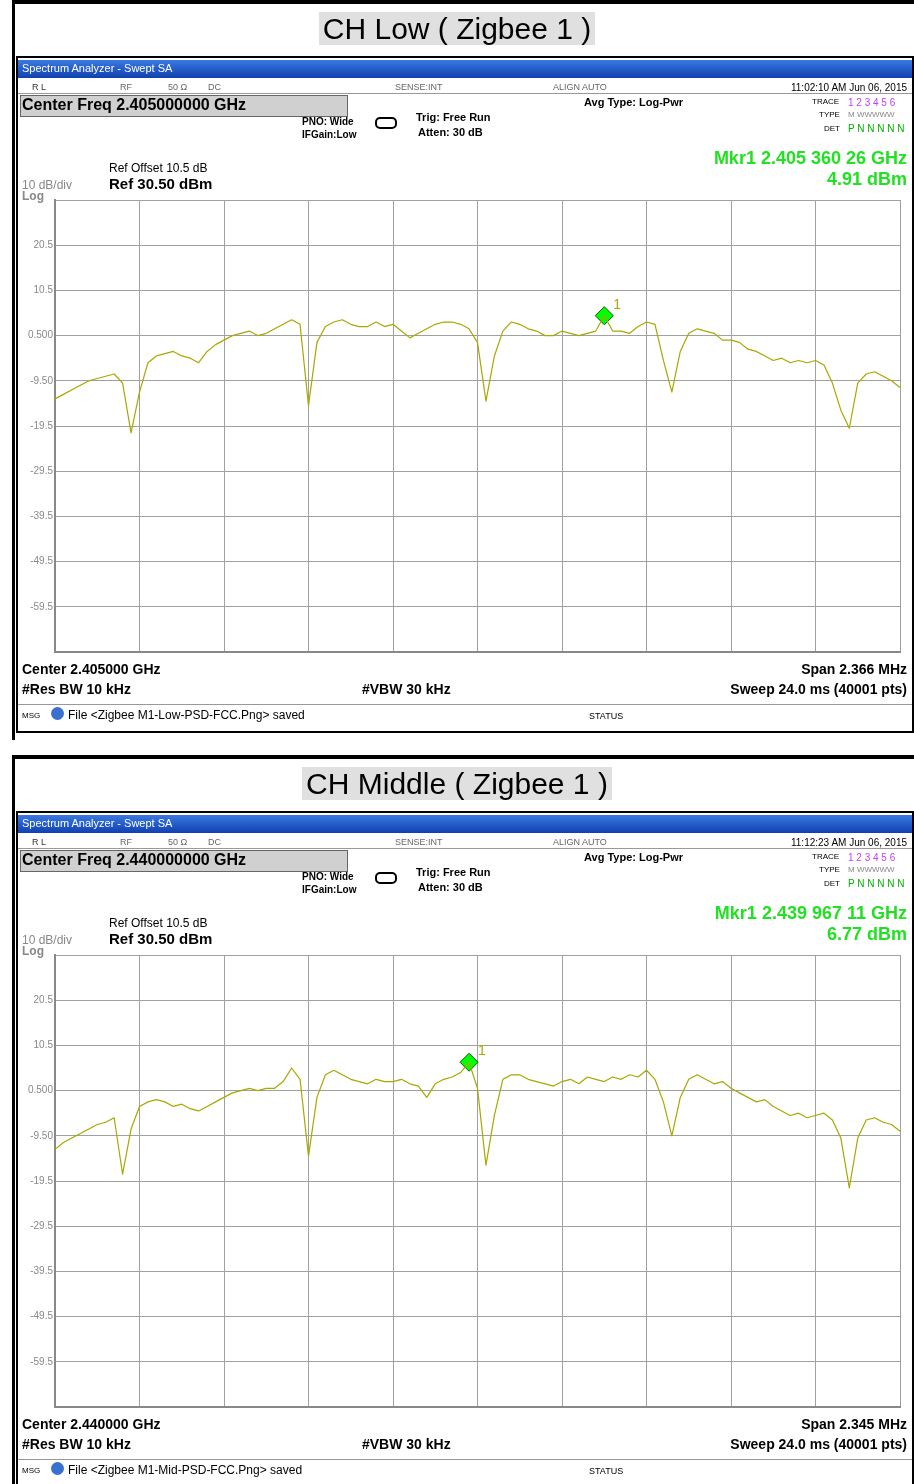 The height and width of the screenshot is (1484, 914). What do you see at coordinates (866, 934) in the screenshot?
I see `text: 6.77 dBm` at bounding box center [866, 934].